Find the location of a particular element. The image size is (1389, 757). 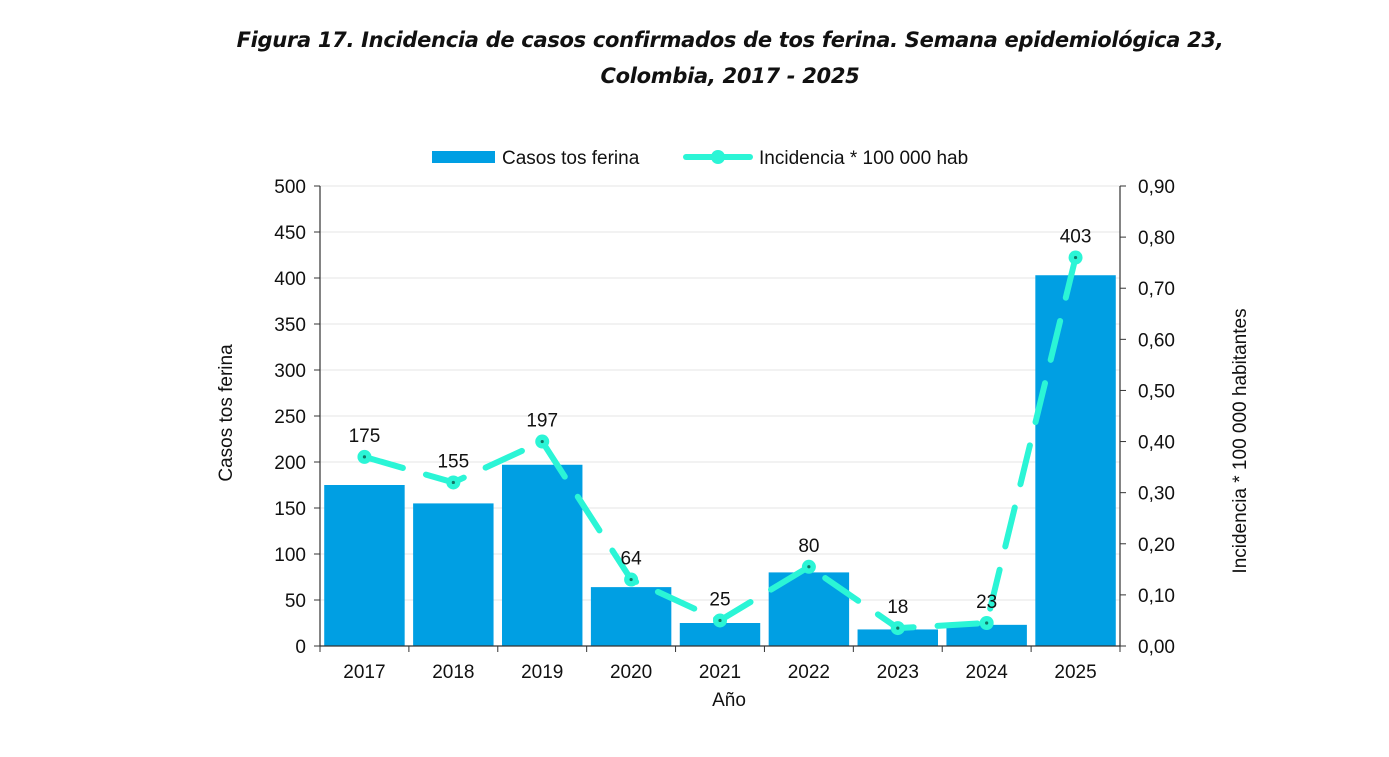

y2-tick-label: 0,10 is located at coordinates (1156, 596).